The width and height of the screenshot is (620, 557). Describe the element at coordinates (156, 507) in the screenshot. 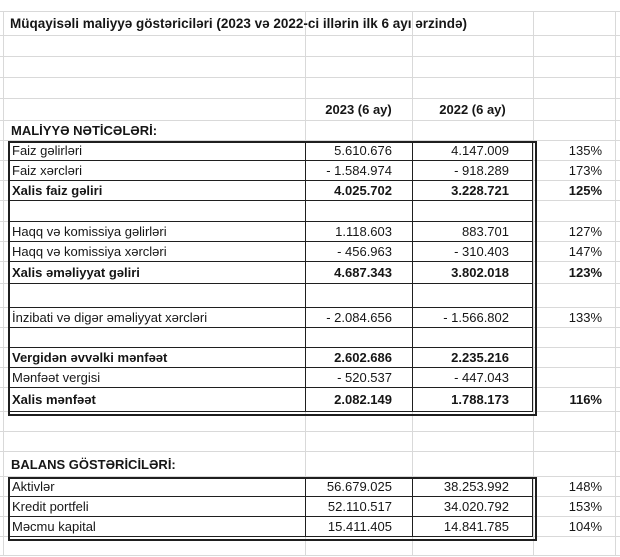

I see `row-label-cell: Kredit portfeli` at that location.